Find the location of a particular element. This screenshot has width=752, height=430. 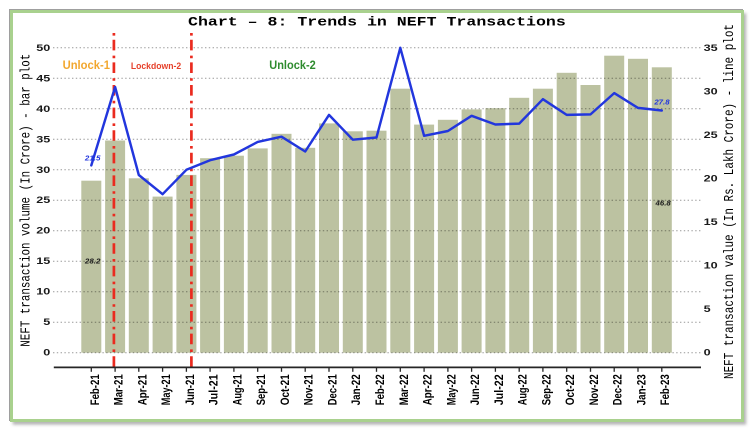

svg-text: Nov-21 is located at coordinates (309, 389).